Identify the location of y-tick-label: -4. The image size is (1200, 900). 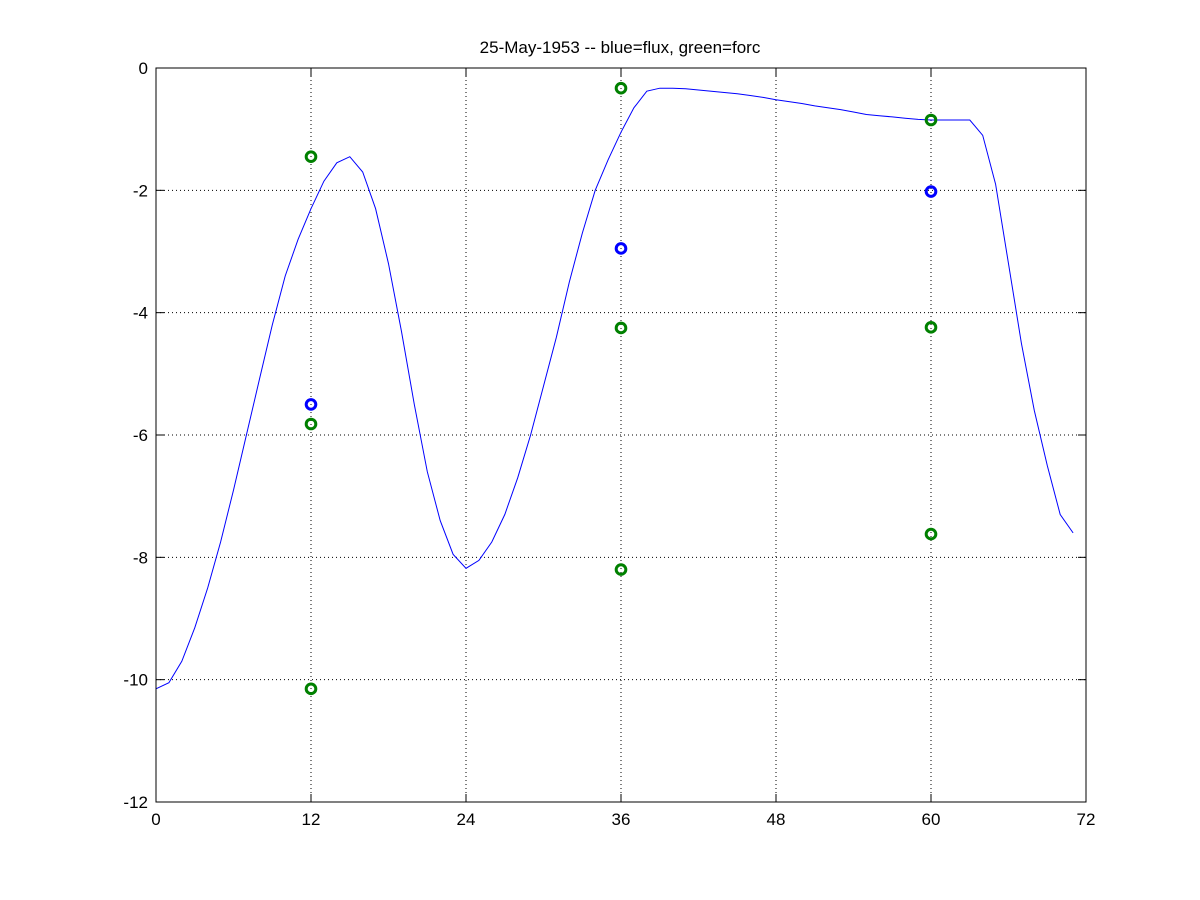
(140, 313).